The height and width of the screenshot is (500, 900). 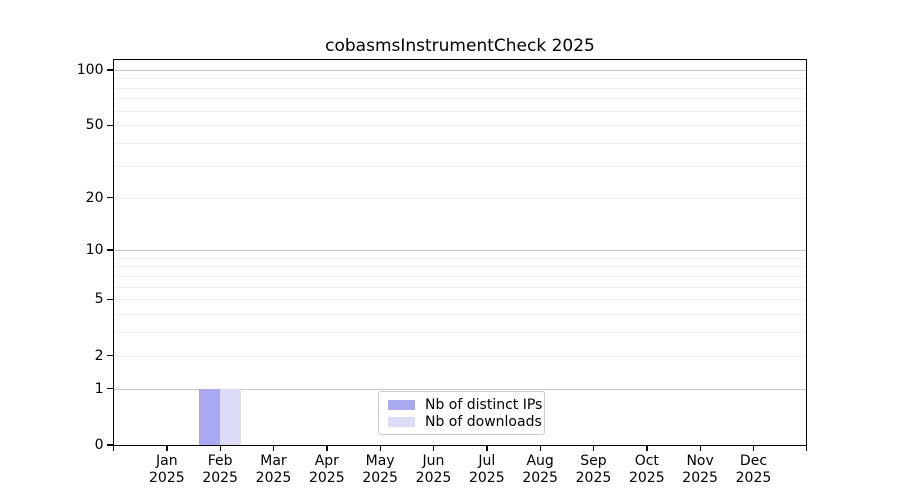 I want to click on x-tick-month: Jun, so click(x=433, y=461).